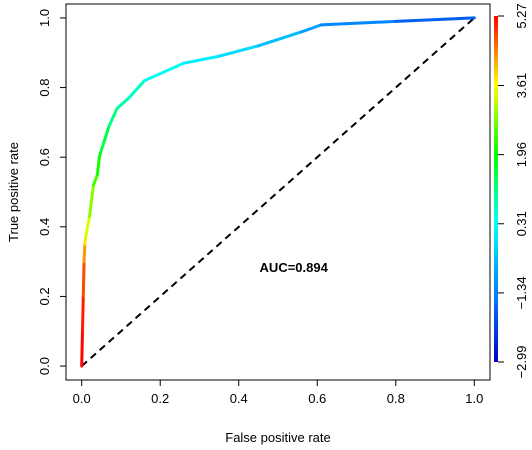 The width and height of the screenshot is (532, 450). Describe the element at coordinates (396, 398) in the screenshot. I see `x-tick-label: 0.8` at that location.